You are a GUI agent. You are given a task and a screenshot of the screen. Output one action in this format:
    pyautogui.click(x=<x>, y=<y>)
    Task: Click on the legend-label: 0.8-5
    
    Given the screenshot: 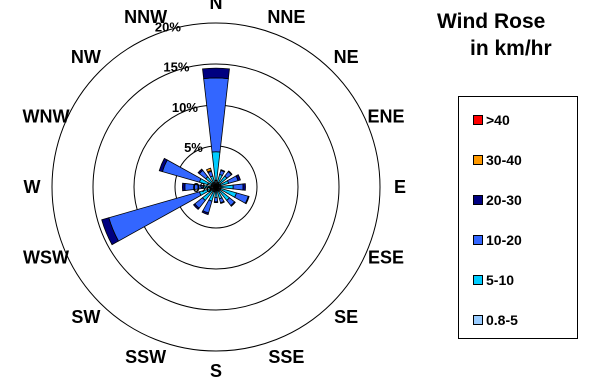 What is the action you would take?
    pyautogui.click(x=502, y=320)
    